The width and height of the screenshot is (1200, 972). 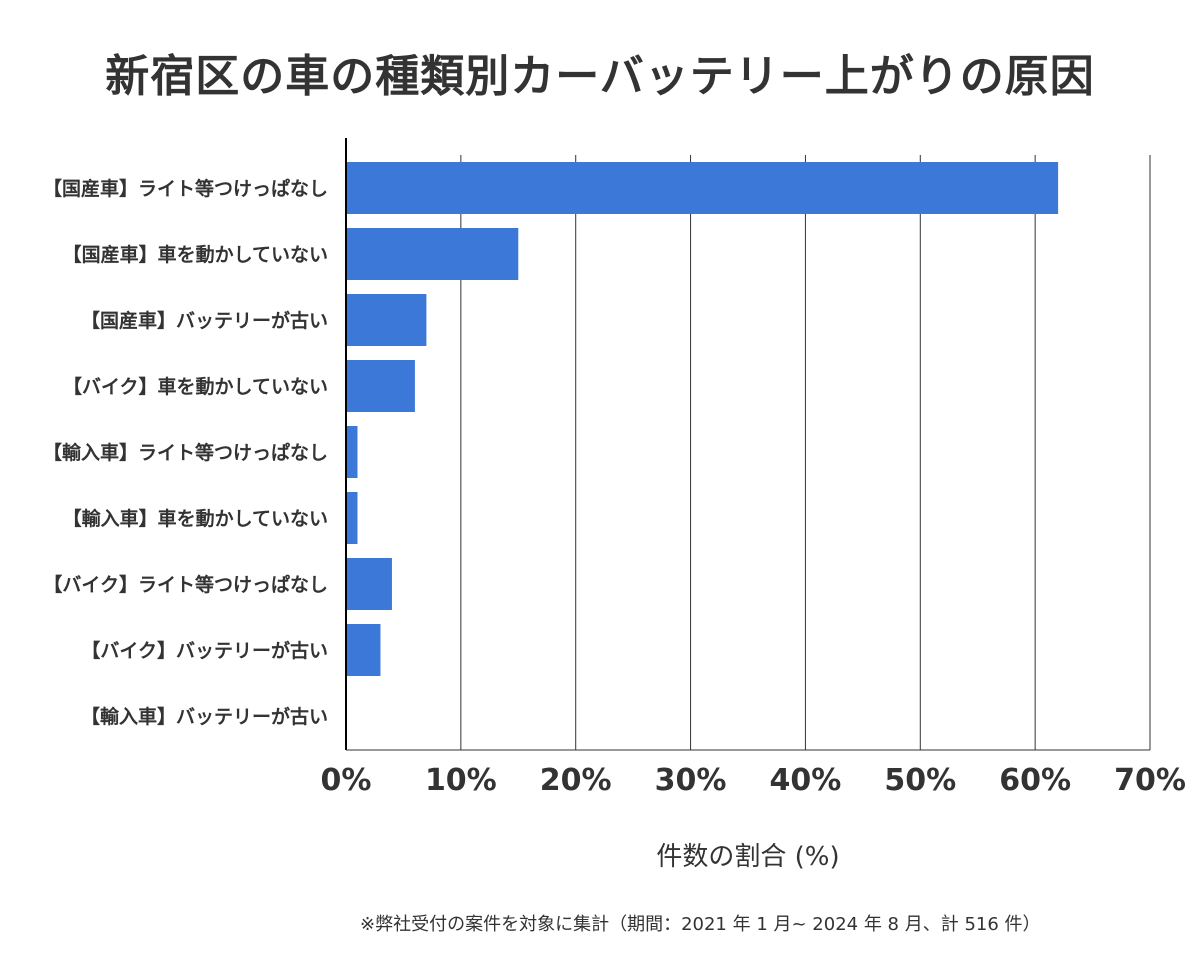 What do you see at coordinates (920, 780) in the screenshot?
I see `x-tick-label: 50%` at bounding box center [920, 780].